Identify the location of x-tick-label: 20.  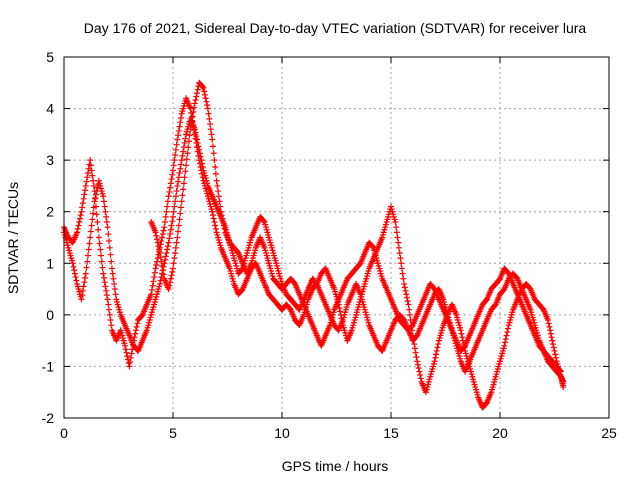
(500, 433).